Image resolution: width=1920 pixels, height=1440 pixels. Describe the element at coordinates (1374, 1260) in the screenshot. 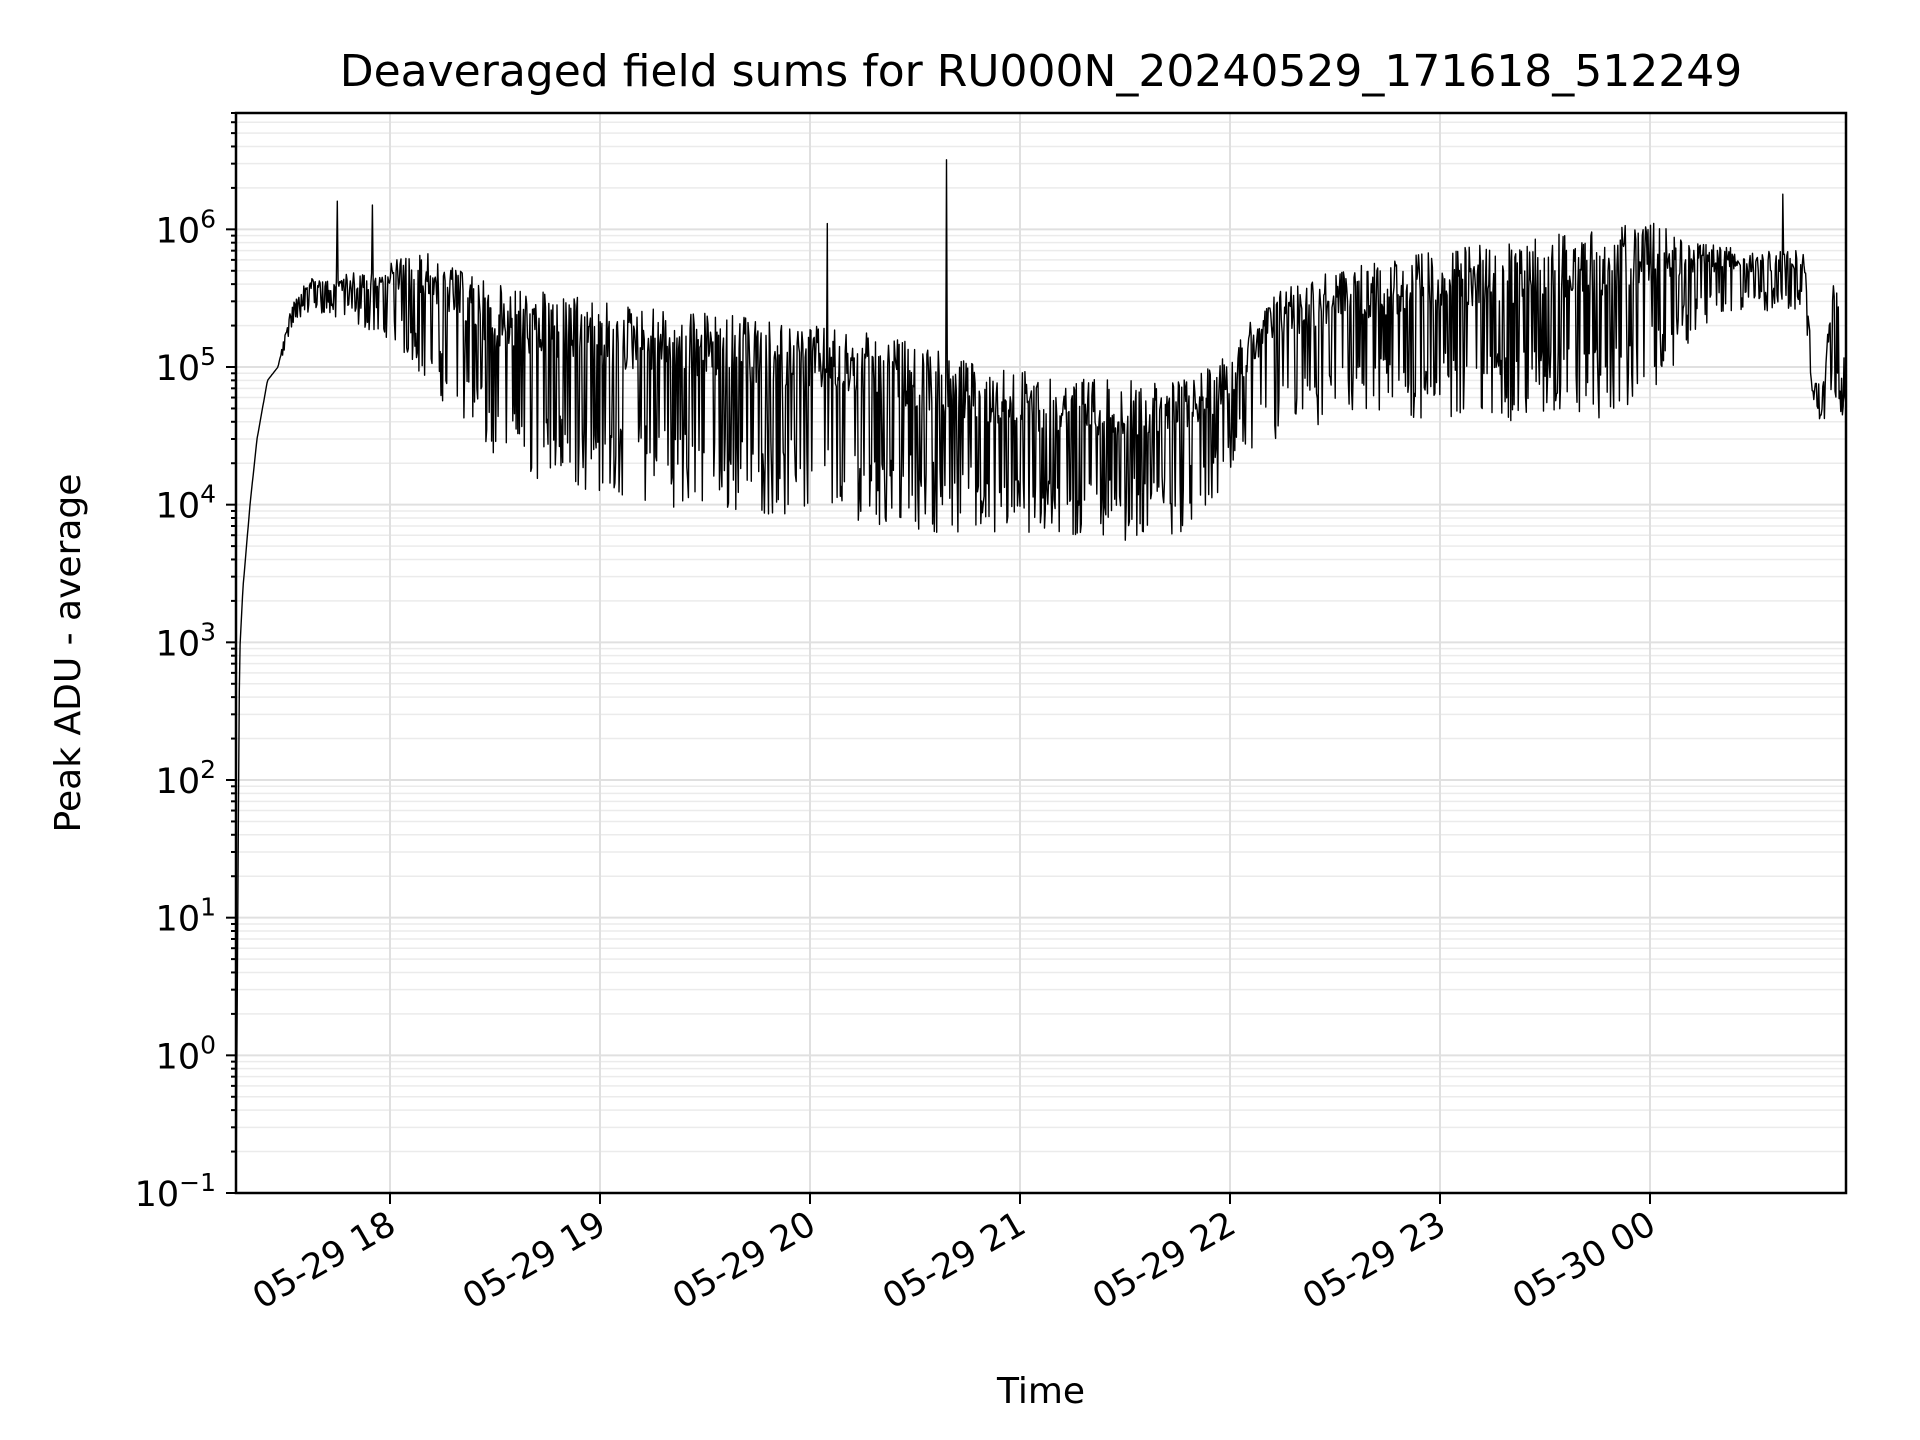

I see `x-tick-label: 05-29 23` at that location.